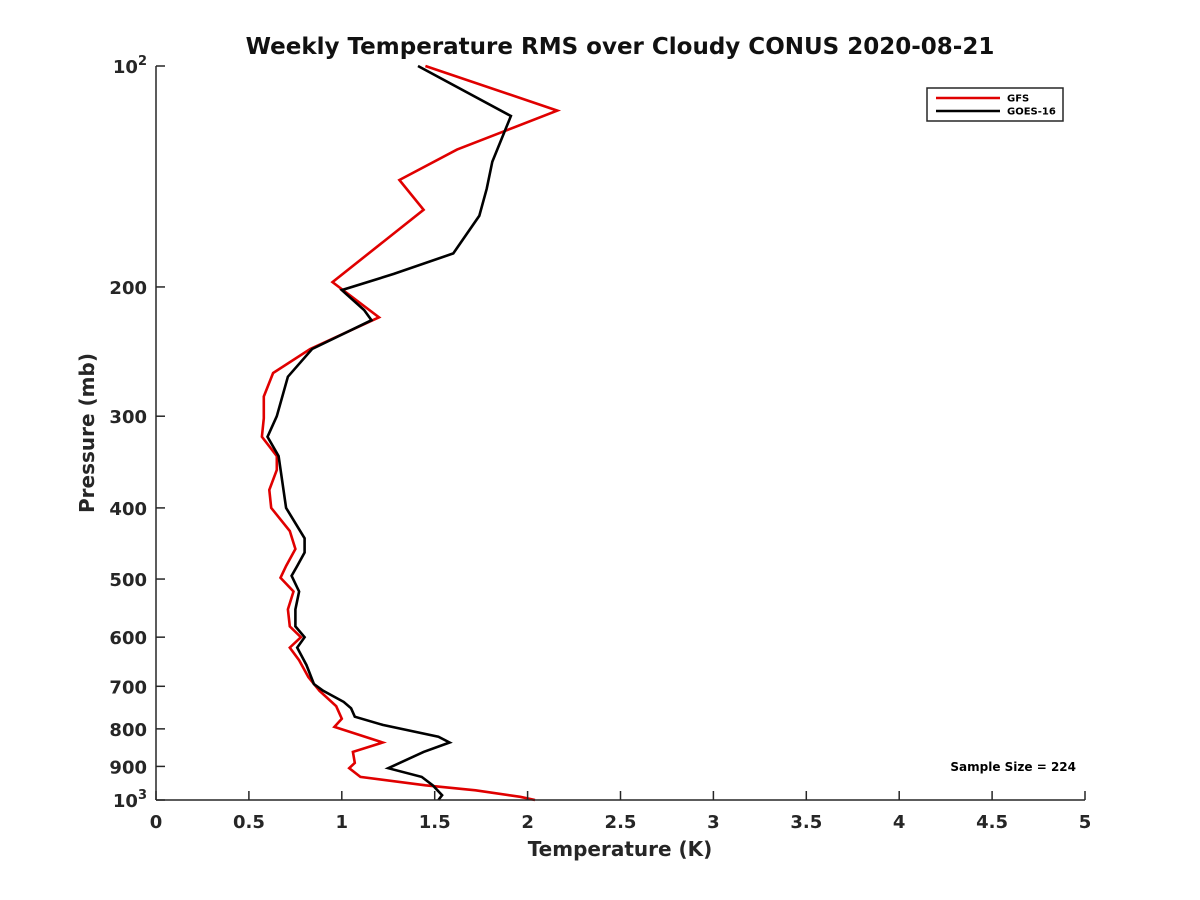 The width and height of the screenshot is (1200, 900). What do you see at coordinates (130, 800) in the screenshot?
I see `y-tick-label: 10³` at bounding box center [130, 800].